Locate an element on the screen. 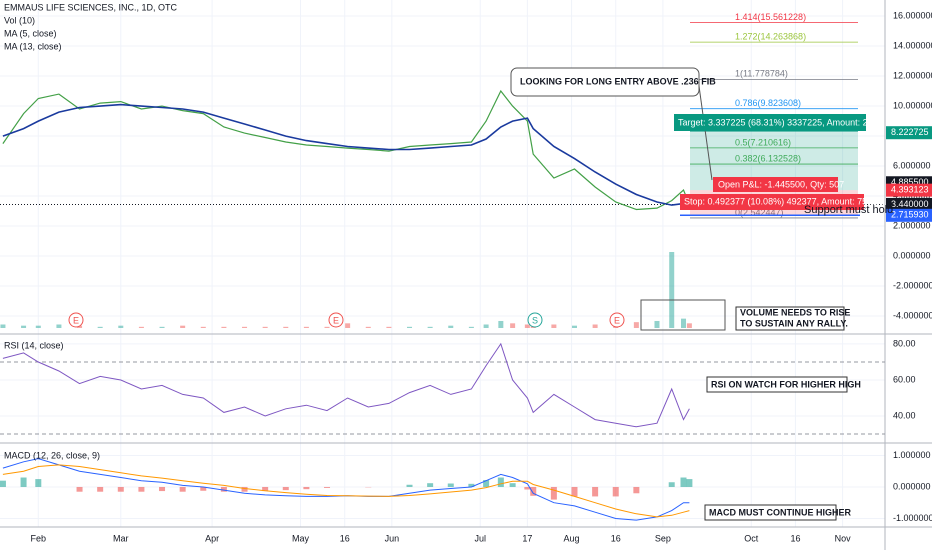 This screenshot has width=932, height=550. x-tick-label: Oct is located at coordinates (751, 538).